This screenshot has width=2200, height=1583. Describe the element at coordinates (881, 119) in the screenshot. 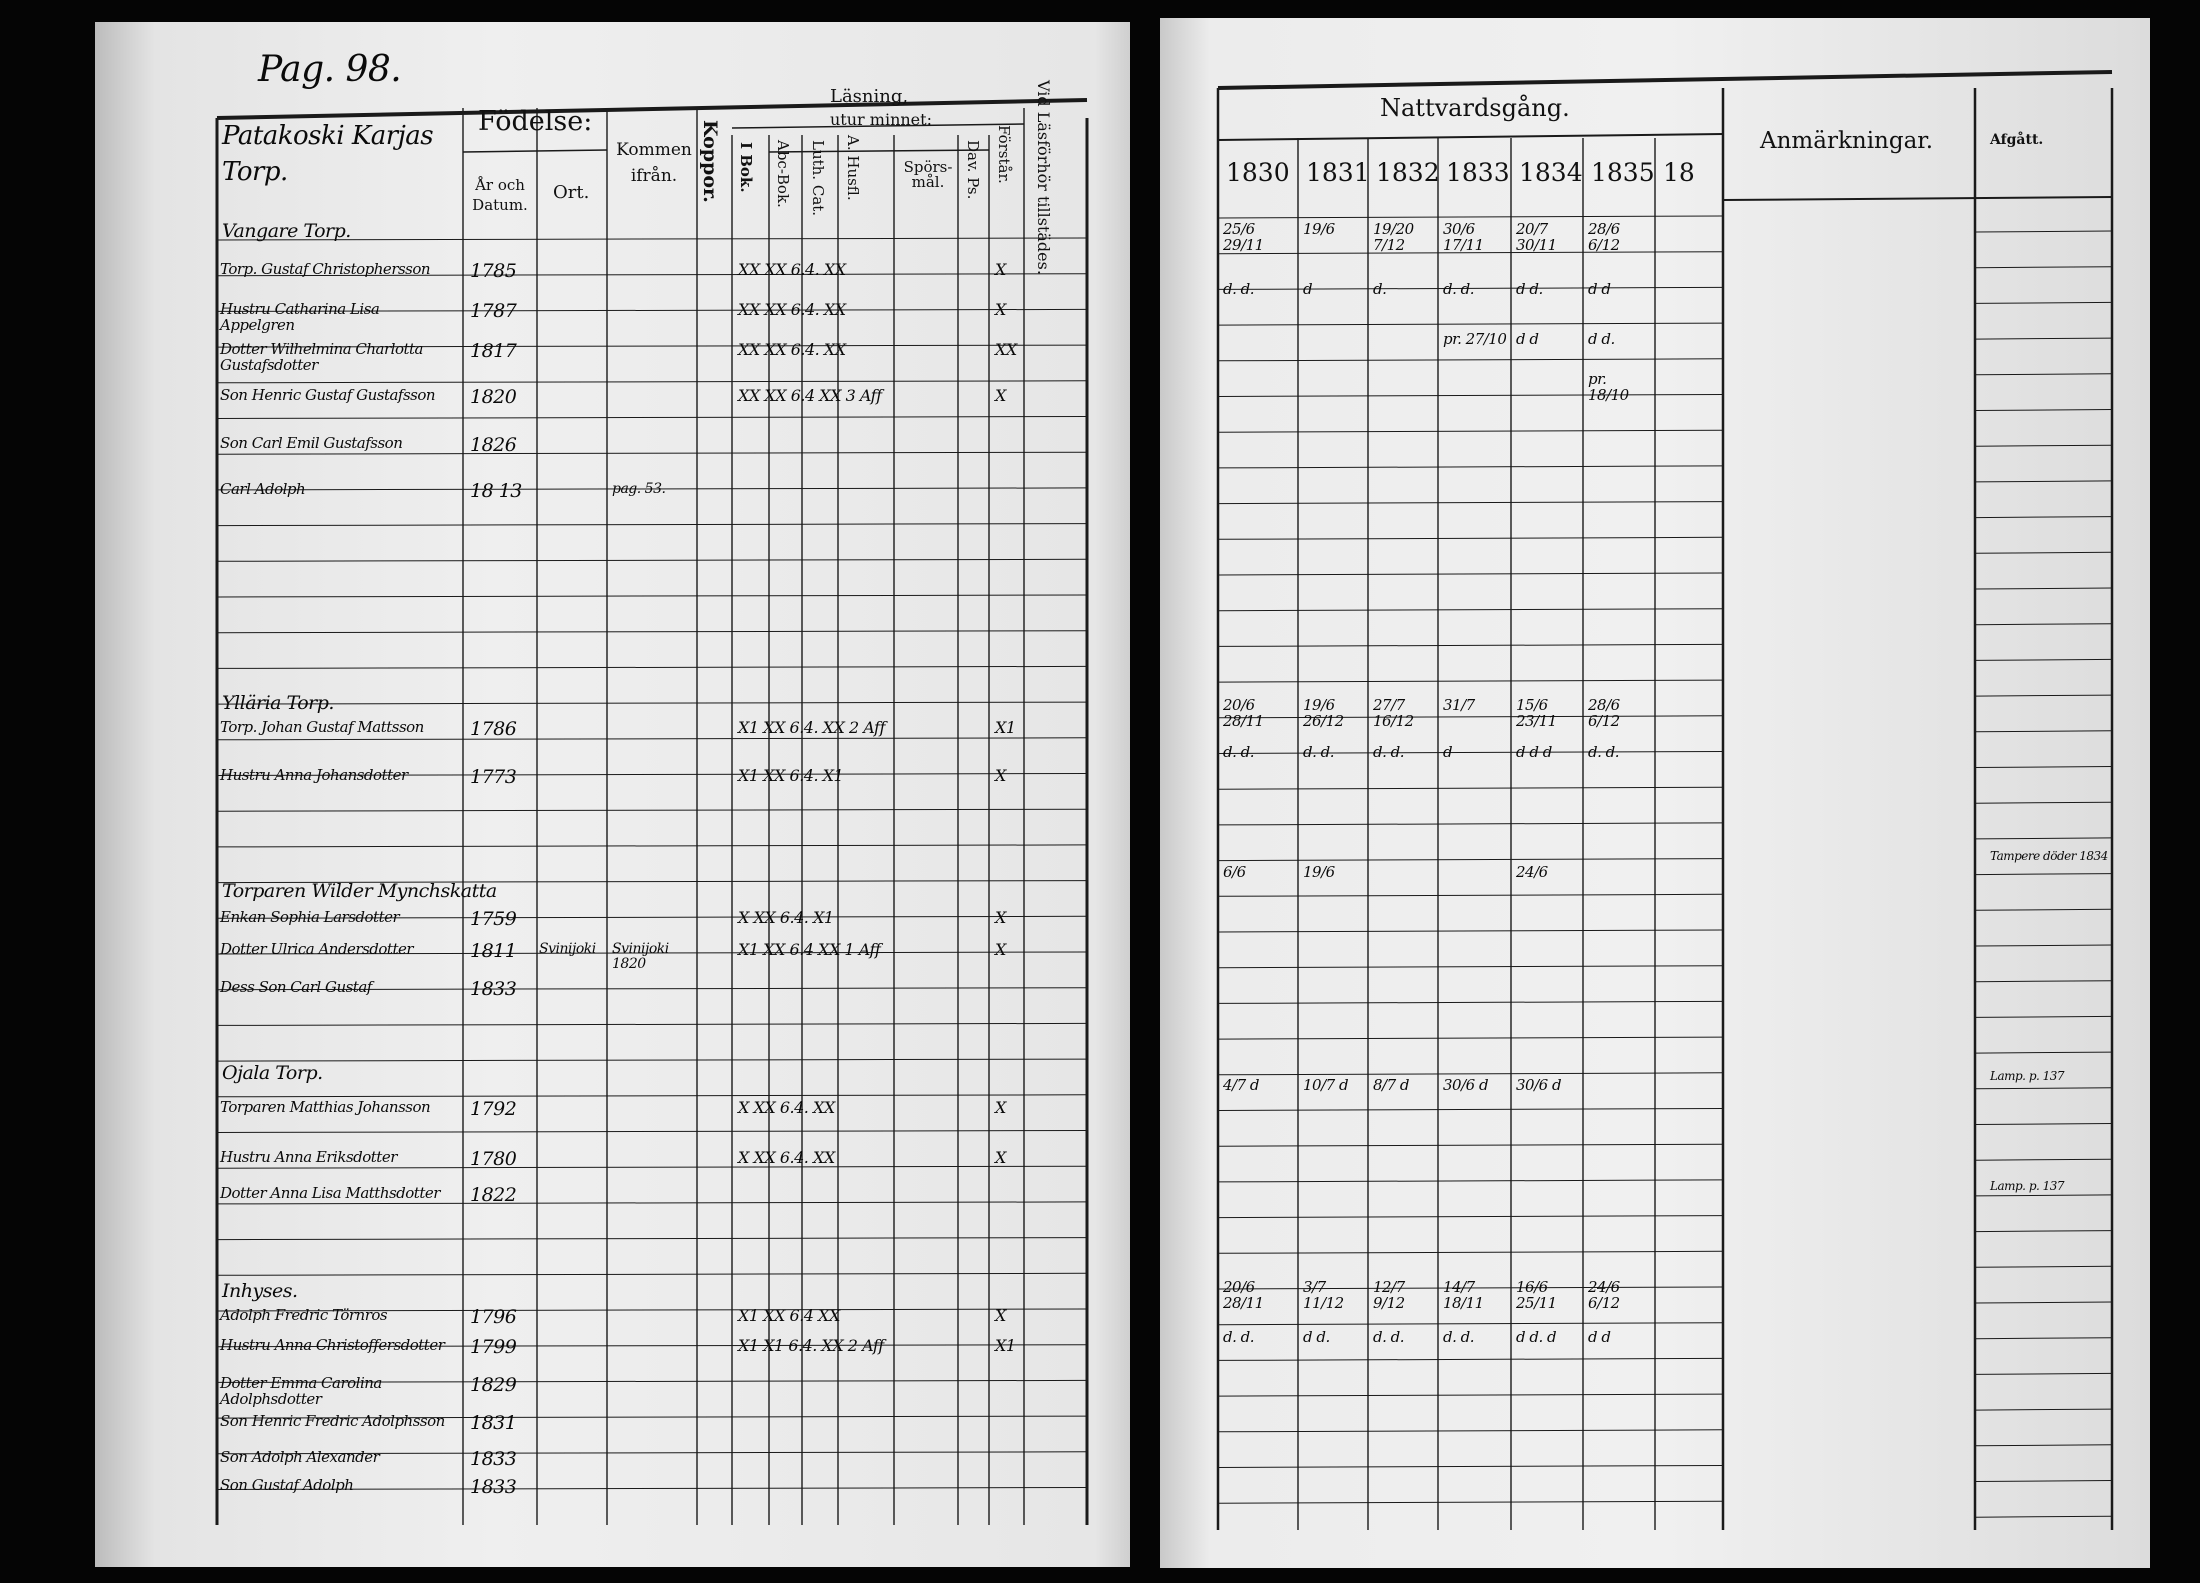

I see `header-utur-minnet: utur minnet:` at that location.